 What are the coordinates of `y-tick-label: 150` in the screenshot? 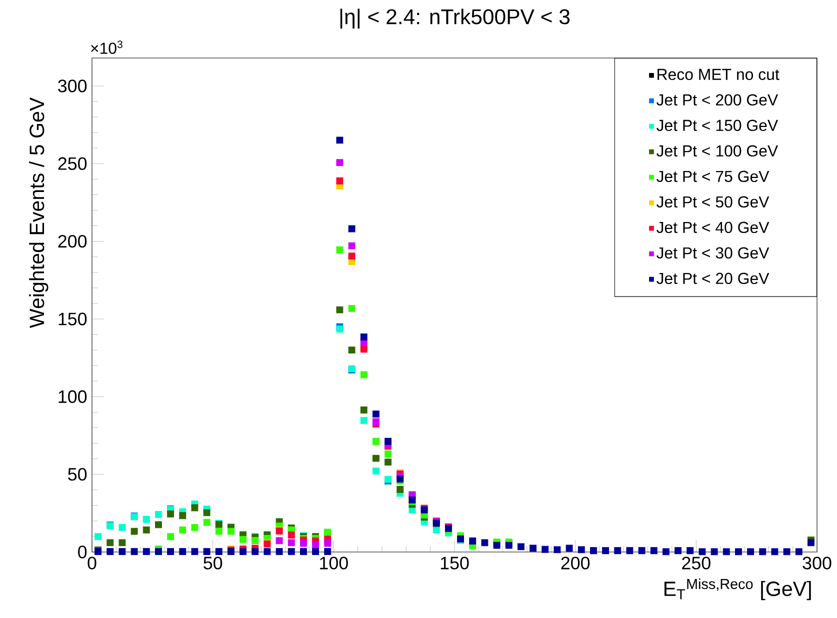 It's located at (72, 319).